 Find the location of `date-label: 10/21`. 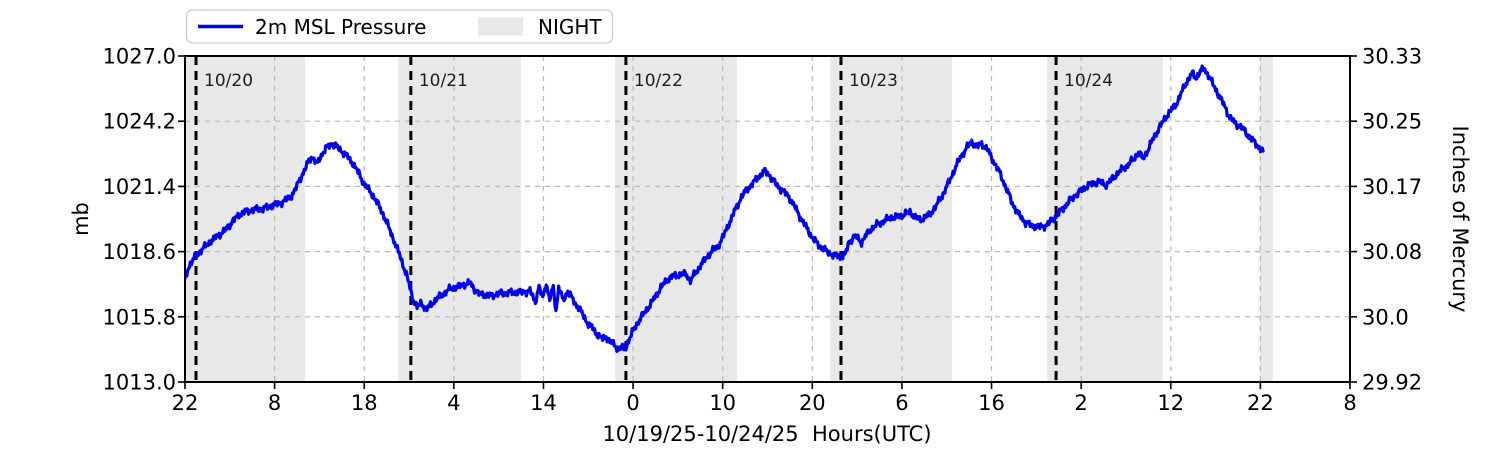

date-label: 10/21 is located at coordinates (443, 81).